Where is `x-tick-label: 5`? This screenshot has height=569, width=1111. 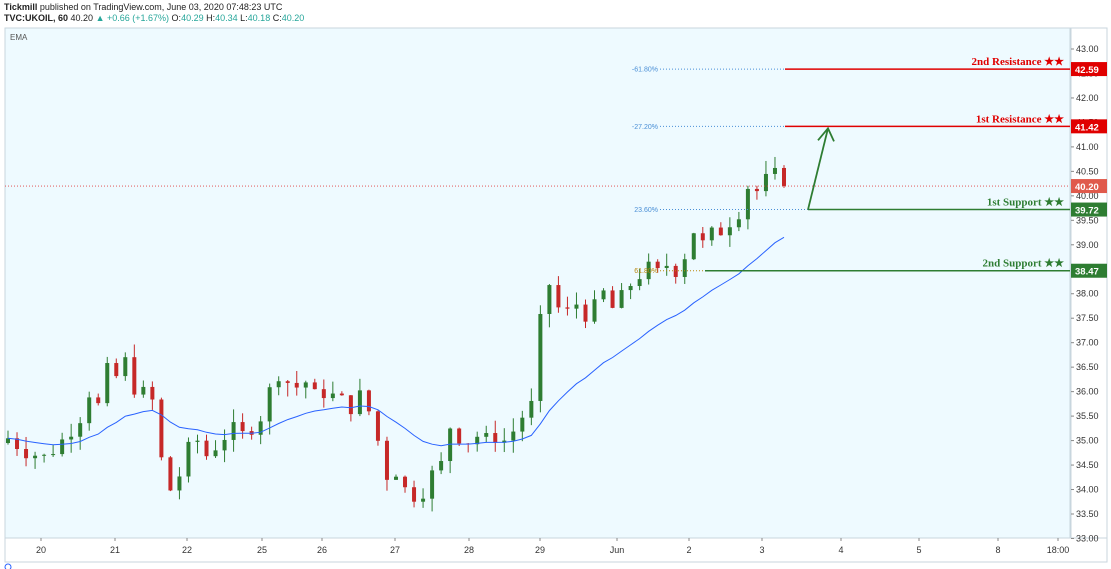 x-tick-label: 5 is located at coordinates (918, 550).